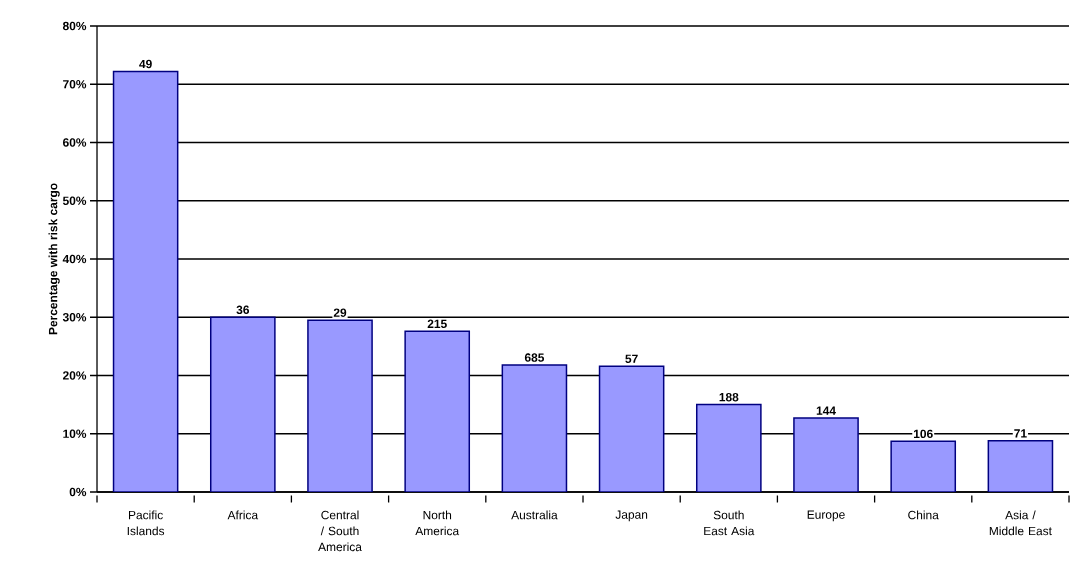 This screenshot has height=582, width=1076. Describe the element at coordinates (340, 531) in the screenshot. I see `x-tick-label: Central / South America` at that location.